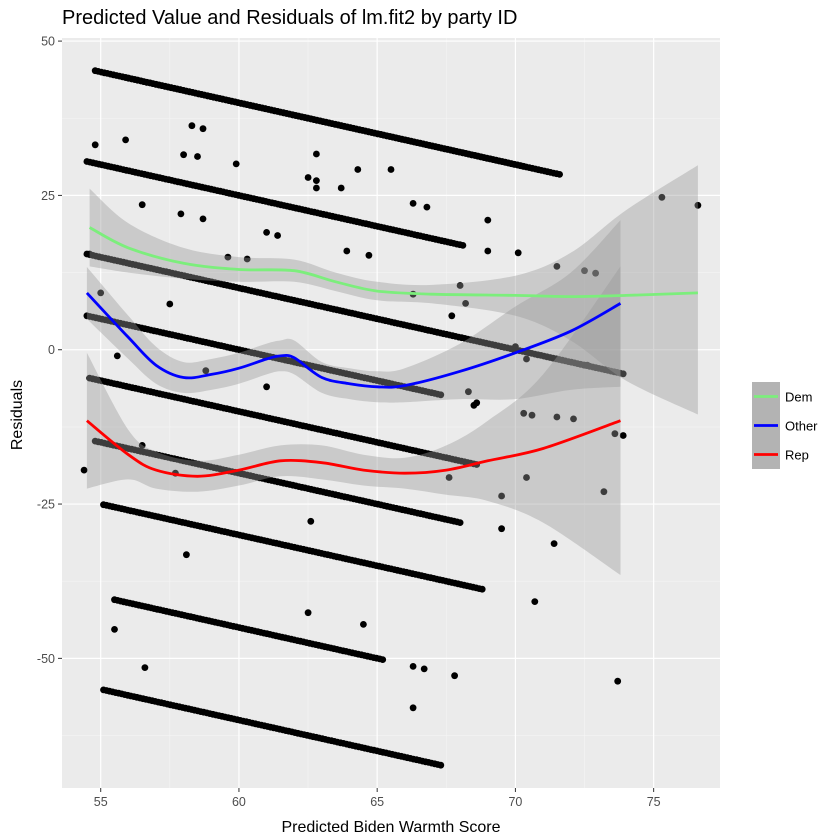  What do you see at coordinates (101, 802) in the screenshot?
I see `x-tick-label: 55` at bounding box center [101, 802].